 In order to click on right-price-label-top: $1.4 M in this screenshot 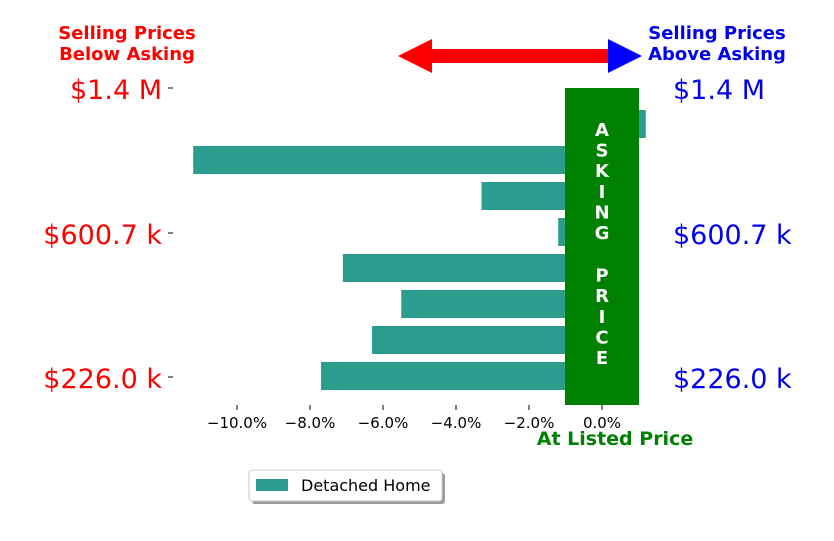, I will do `click(719, 90)`.